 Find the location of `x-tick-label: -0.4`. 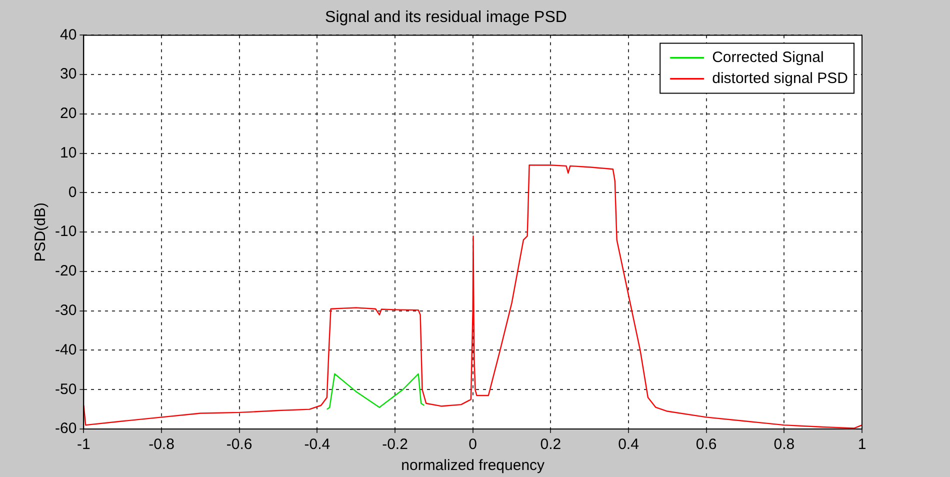

x-tick-label: -0.4 is located at coordinates (317, 445).